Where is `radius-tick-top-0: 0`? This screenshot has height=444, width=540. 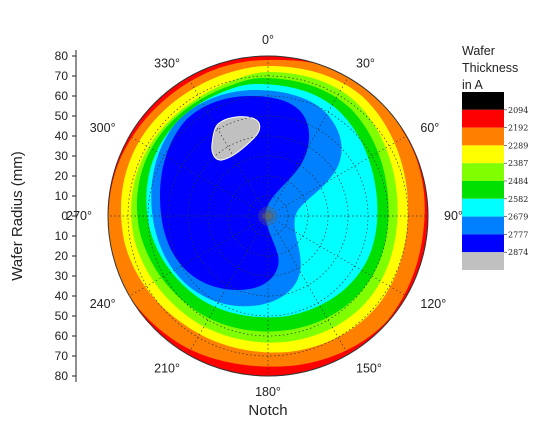 radius-tick-top-0: 0 is located at coordinates (64, 216).